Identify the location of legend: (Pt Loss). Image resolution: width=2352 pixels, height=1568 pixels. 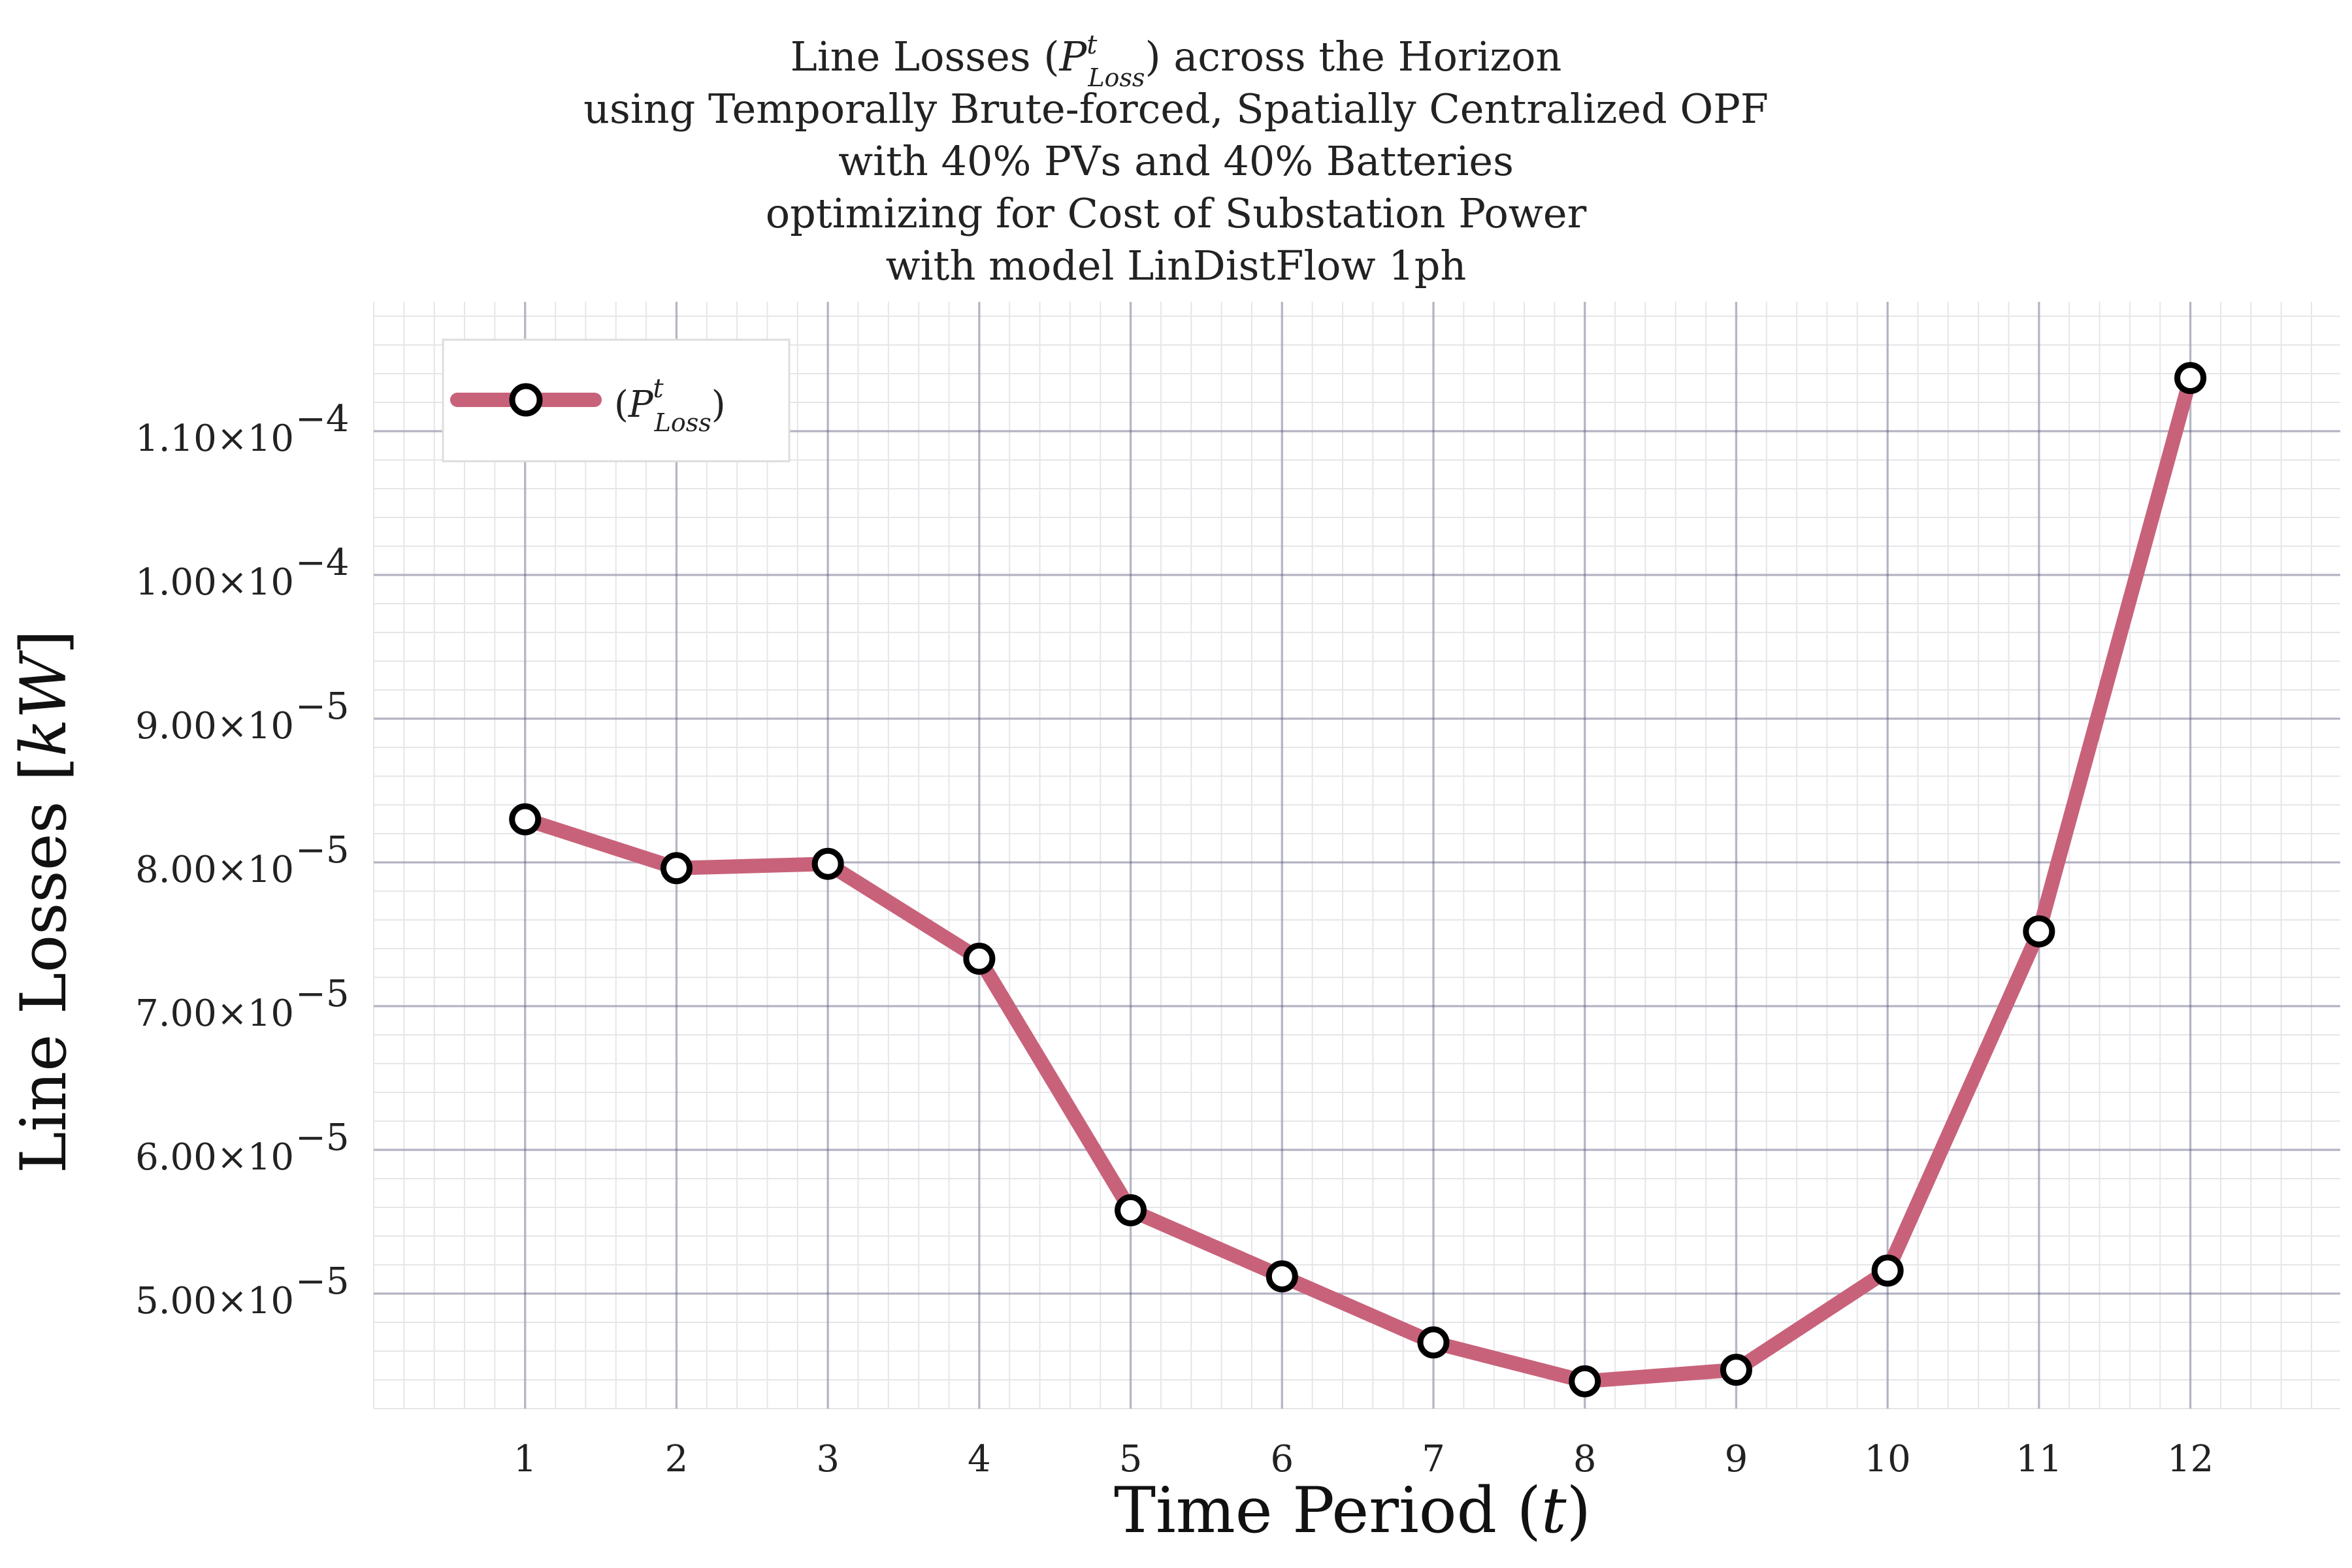
(616, 400).